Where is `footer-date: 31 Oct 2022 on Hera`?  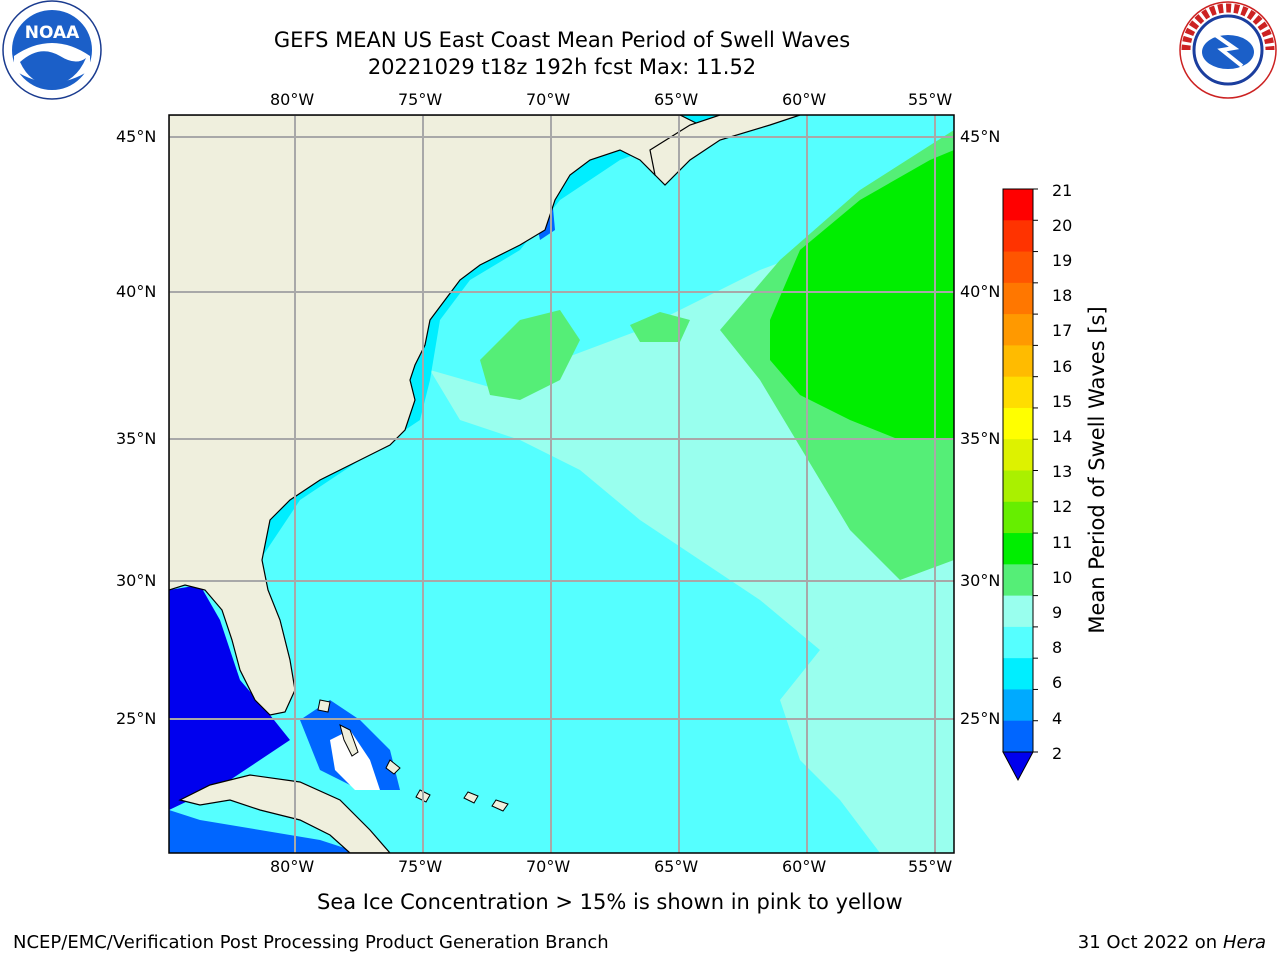
footer-date: 31 Oct 2022 on Hera is located at coordinates (1172, 942).